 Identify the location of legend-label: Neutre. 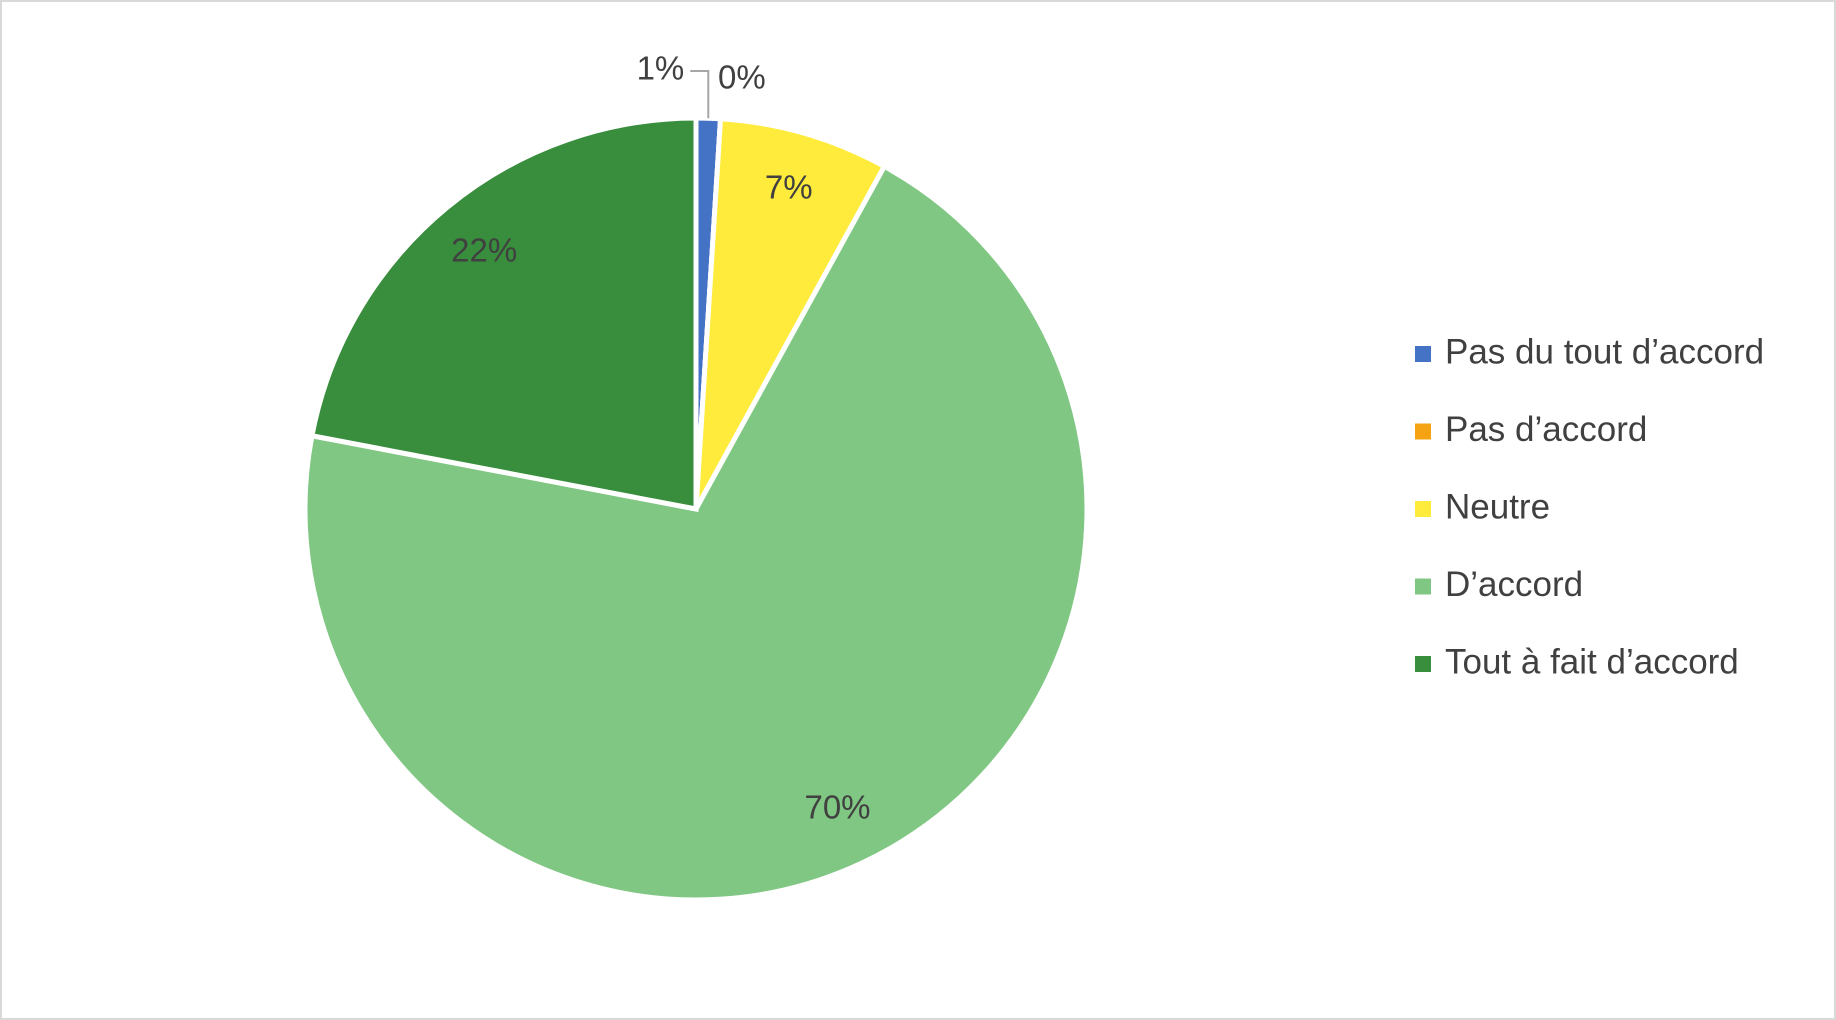
(1497, 506).